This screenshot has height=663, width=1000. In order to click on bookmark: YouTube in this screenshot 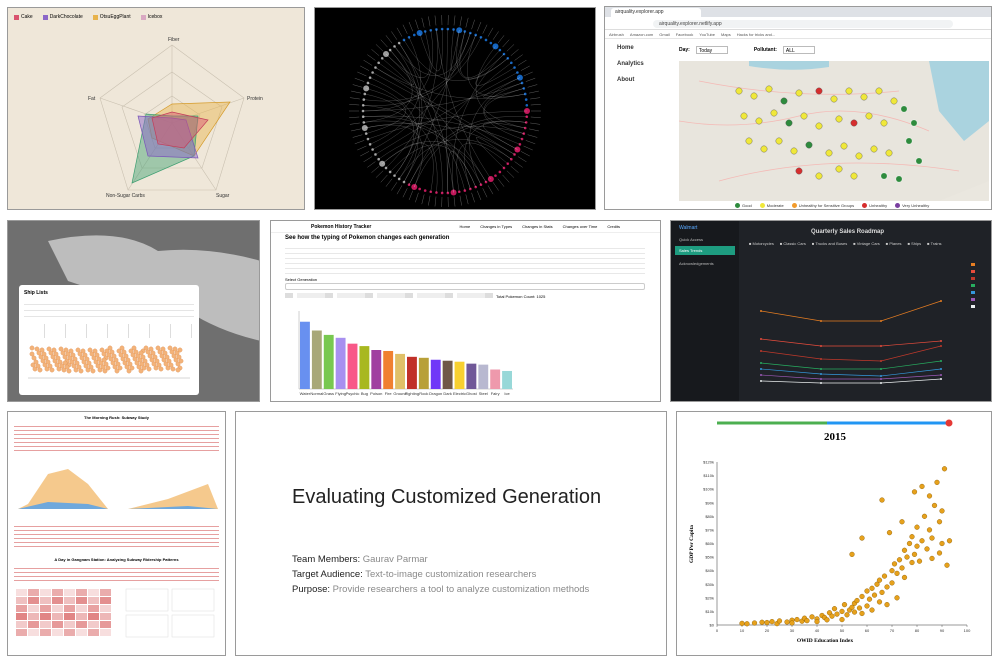, I will do `click(707, 34)`.